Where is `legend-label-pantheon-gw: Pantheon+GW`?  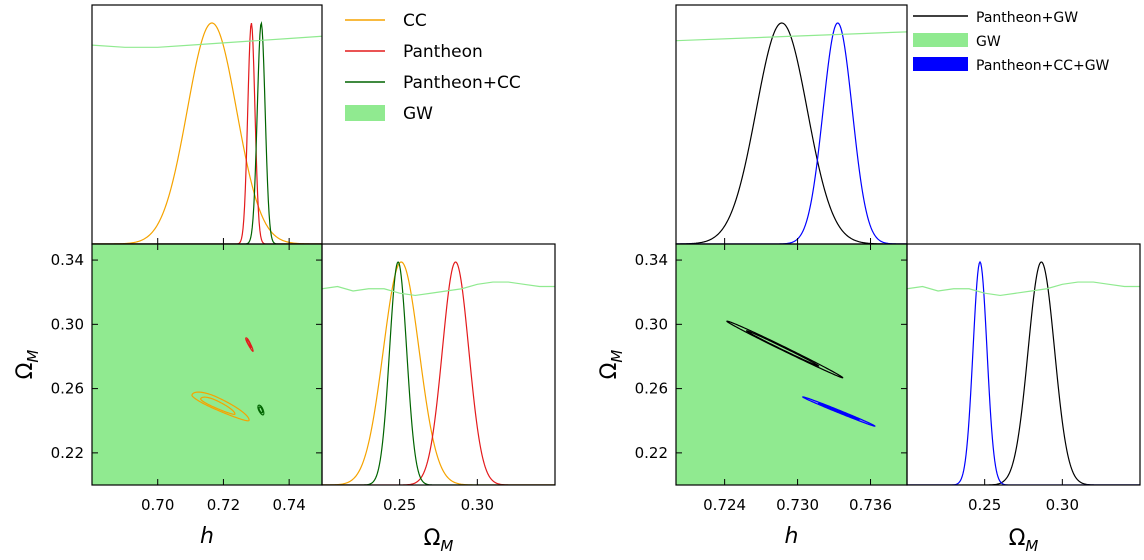 legend-label-pantheon-gw: Pantheon+GW is located at coordinates (1027, 18).